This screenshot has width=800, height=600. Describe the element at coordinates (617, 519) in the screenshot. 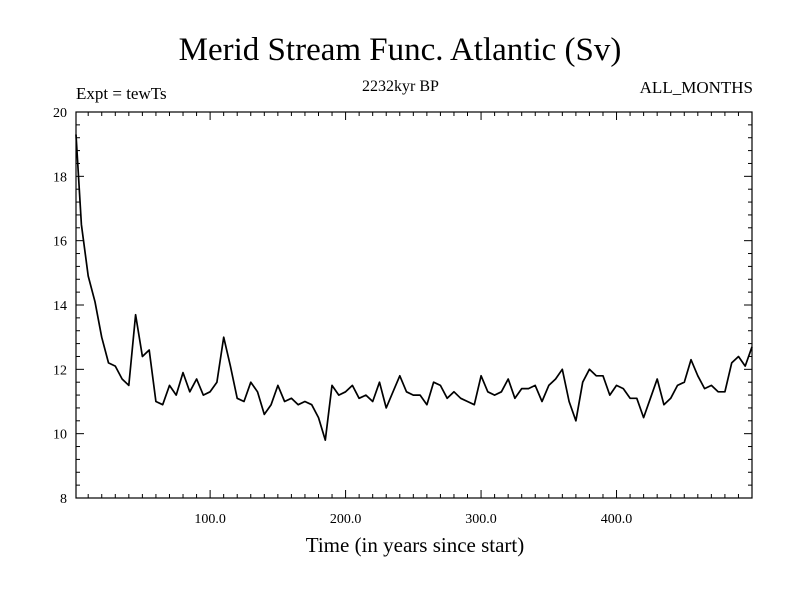

I see `x-tick-label: 400.0` at that location.